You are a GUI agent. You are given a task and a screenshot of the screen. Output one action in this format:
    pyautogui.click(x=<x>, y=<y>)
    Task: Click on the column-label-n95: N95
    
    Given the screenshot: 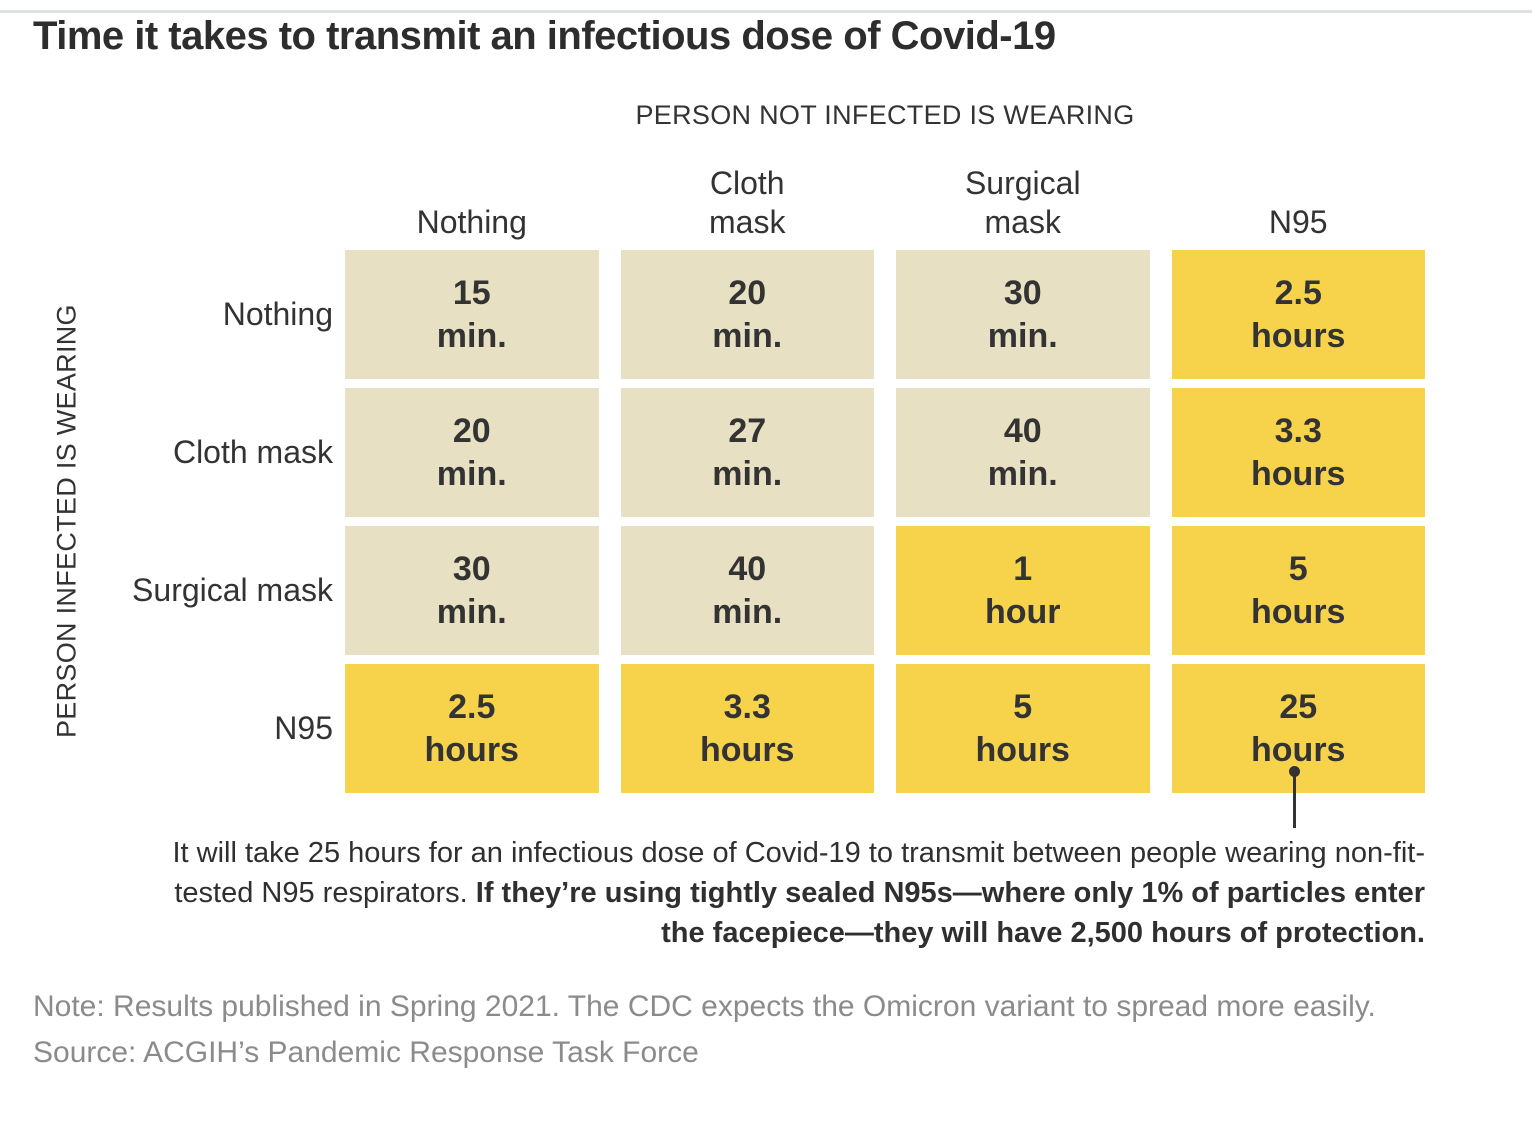 What is the action you would take?
    pyautogui.click(x=1298, y=222)
    